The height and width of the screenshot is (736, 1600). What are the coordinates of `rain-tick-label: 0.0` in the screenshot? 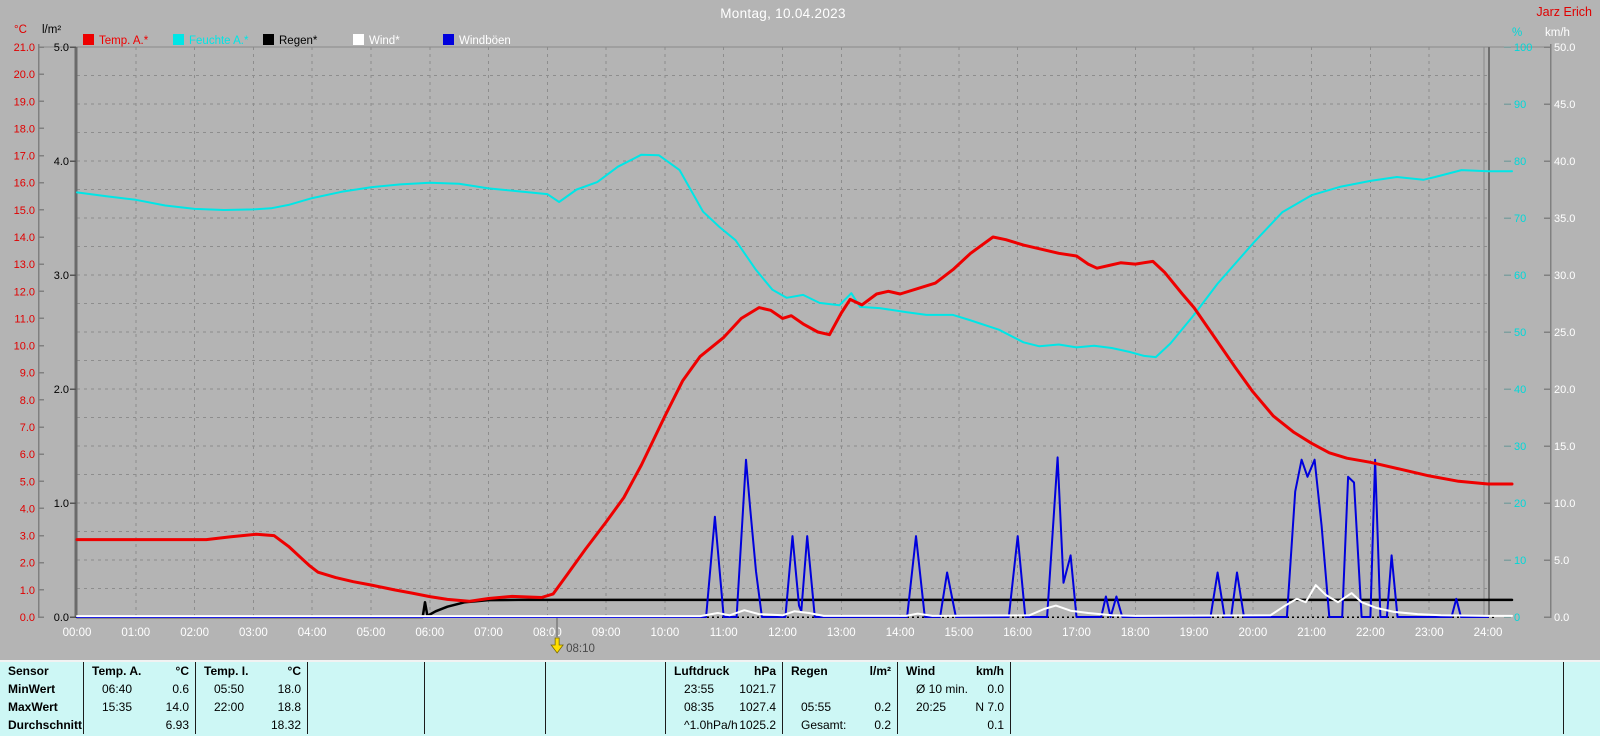 It's located at (61, 618).